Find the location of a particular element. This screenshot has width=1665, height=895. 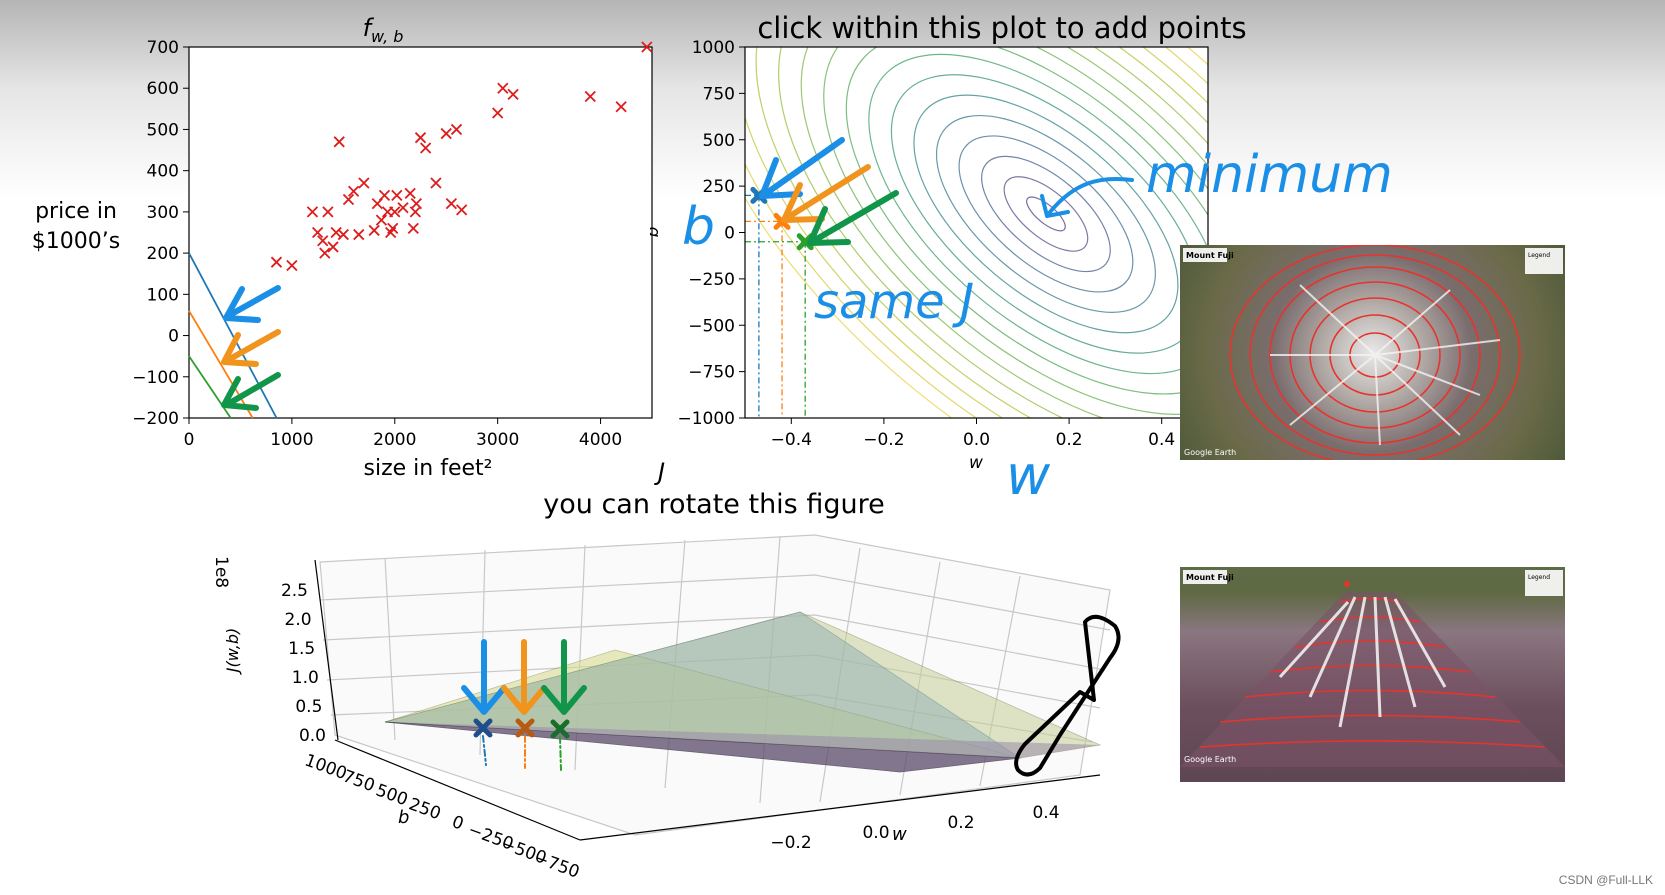

contour-xtick-label: −0.4 is located at coordinates (791, 440).